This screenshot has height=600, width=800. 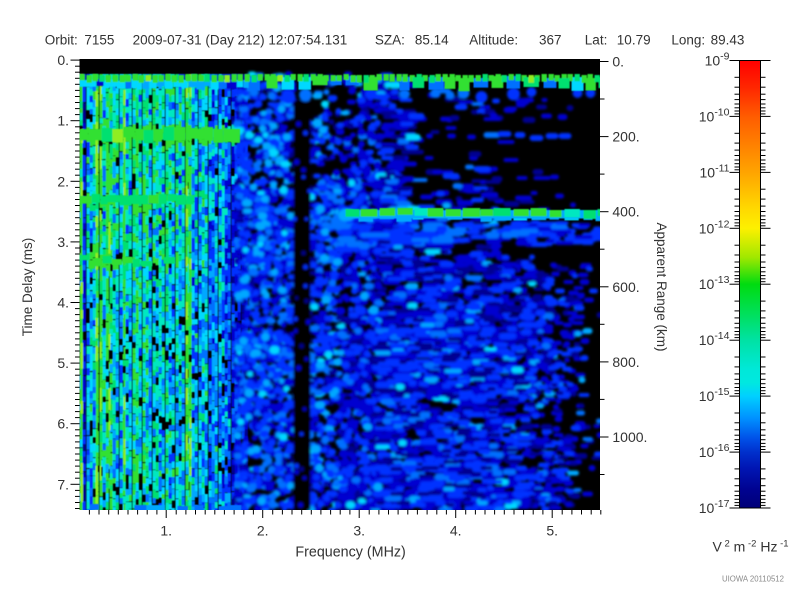 I want to click on svg-text: SZA:, so click(x=390, y=40).